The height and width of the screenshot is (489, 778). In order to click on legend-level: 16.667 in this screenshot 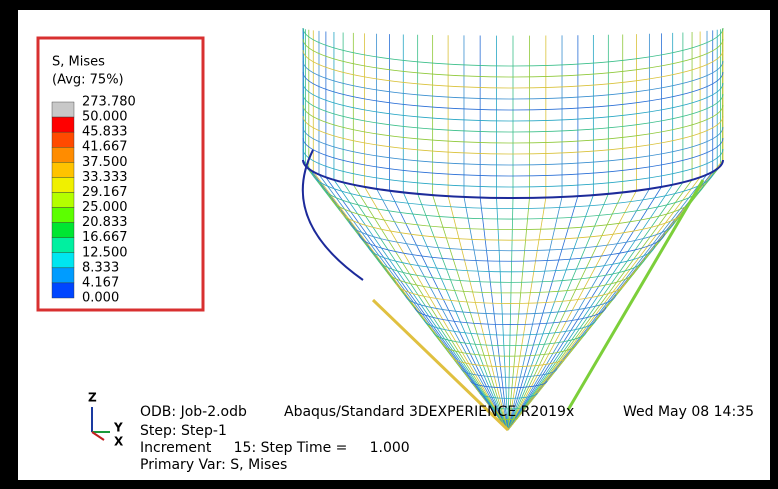, I will do `click(105, 237)`.